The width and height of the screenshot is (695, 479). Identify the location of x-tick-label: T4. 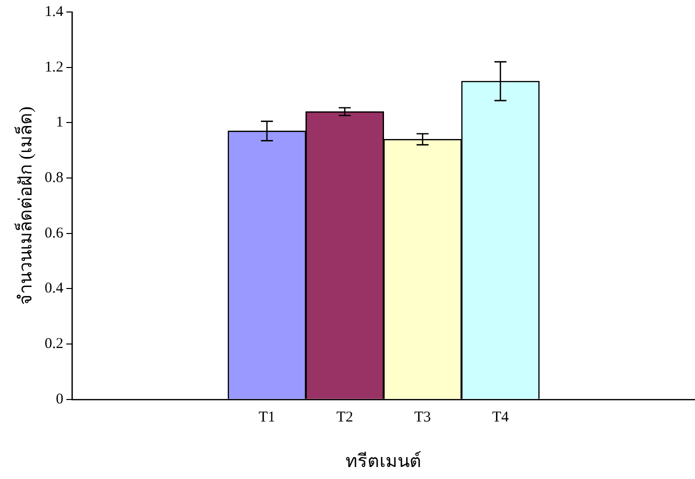
(501, 417).